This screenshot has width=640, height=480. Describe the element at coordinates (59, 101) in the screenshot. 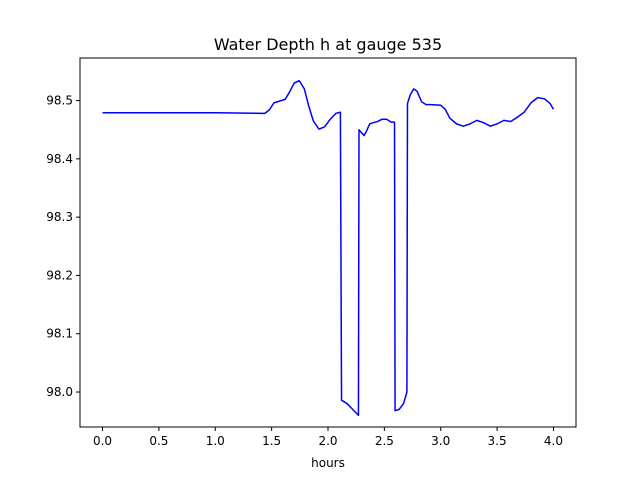

I see `y-tick-label: 98.5` at that location.